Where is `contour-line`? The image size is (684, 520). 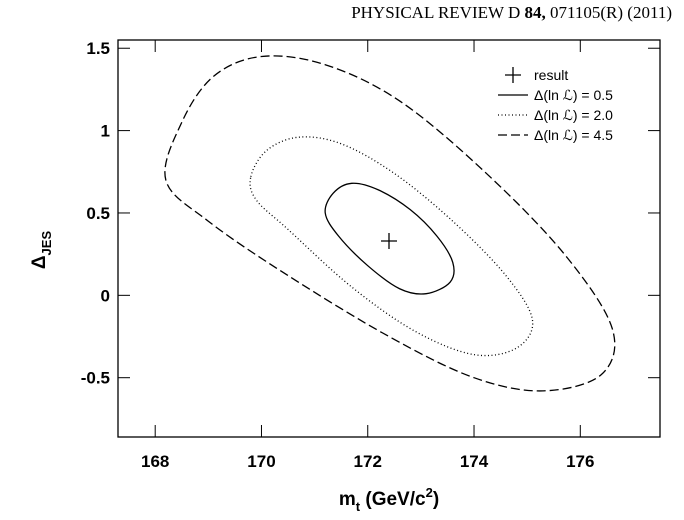
contour-line is located at coordinates (389, 238).